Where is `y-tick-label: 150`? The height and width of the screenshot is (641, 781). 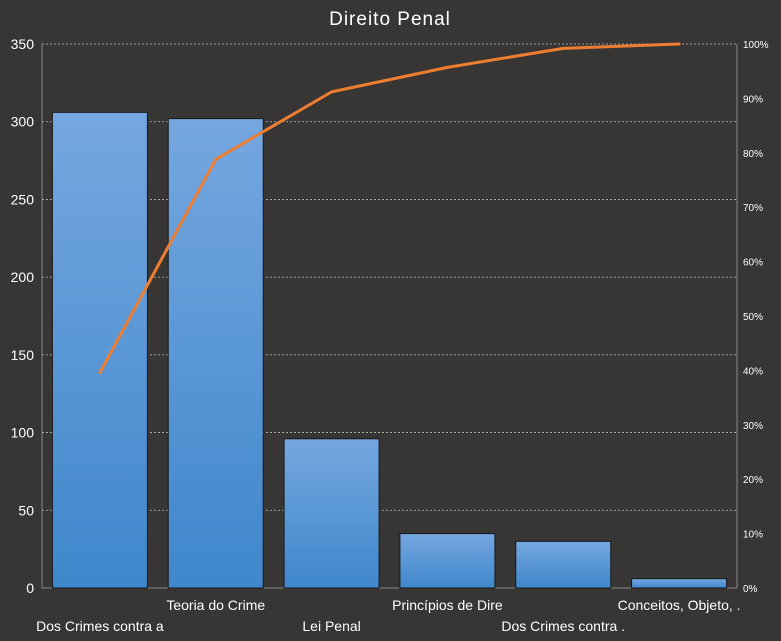 y-tick-label: 150 is located at coordinates (23, 355).